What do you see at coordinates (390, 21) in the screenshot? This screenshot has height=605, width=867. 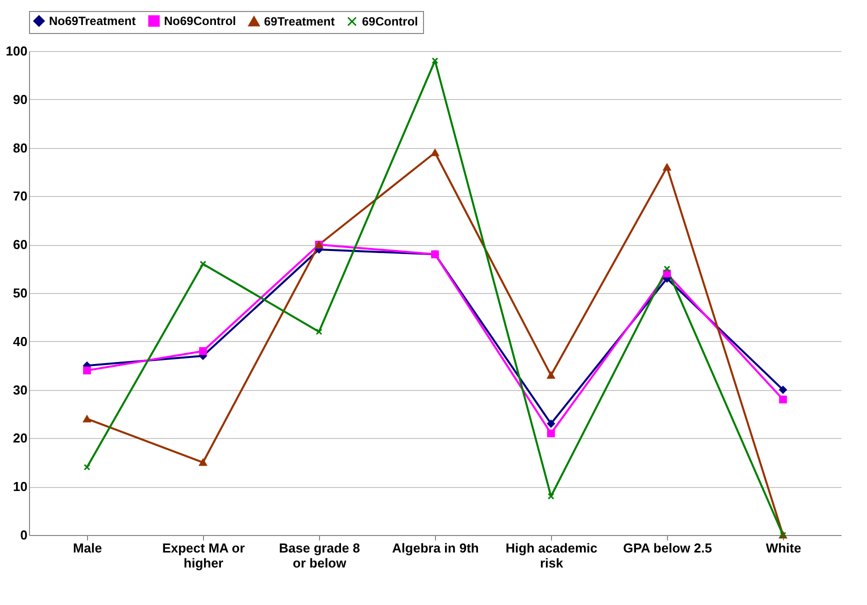 I see `legend-label: 69Control` at bounding box center [390, 21].